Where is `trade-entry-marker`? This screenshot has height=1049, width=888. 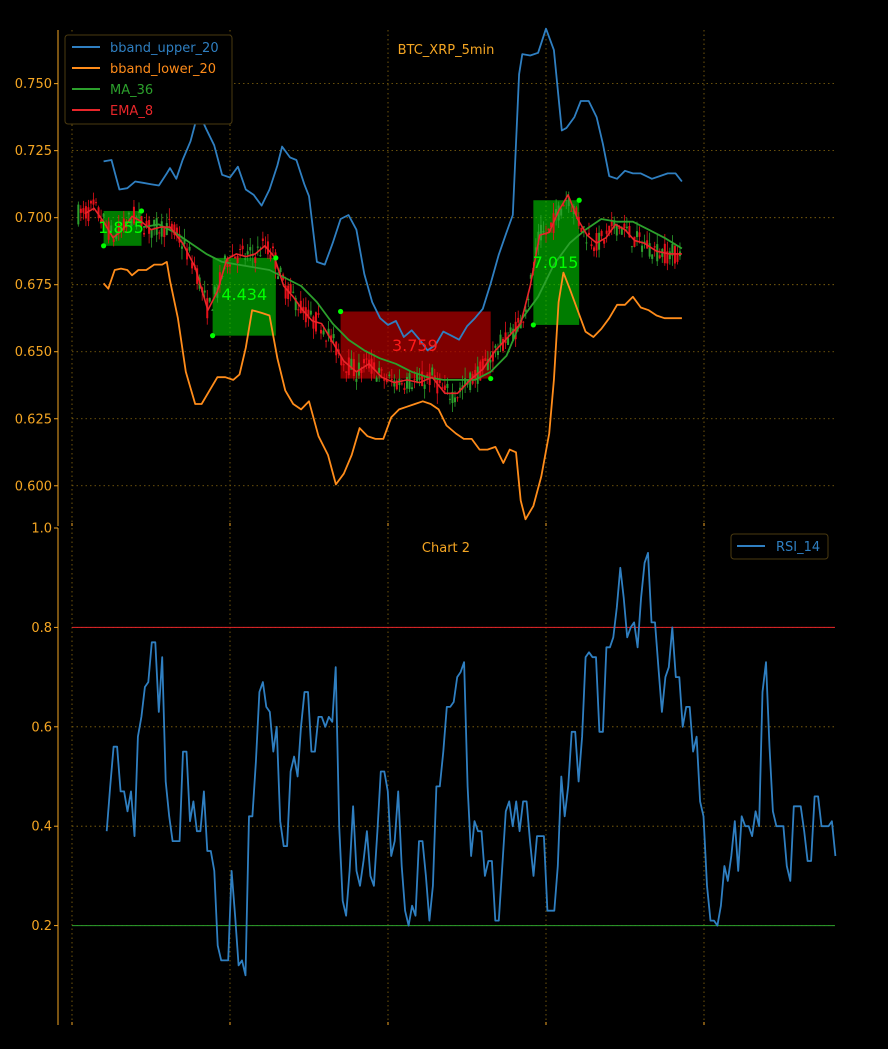 trade-entry-marker is located at coordinates (533, 325).